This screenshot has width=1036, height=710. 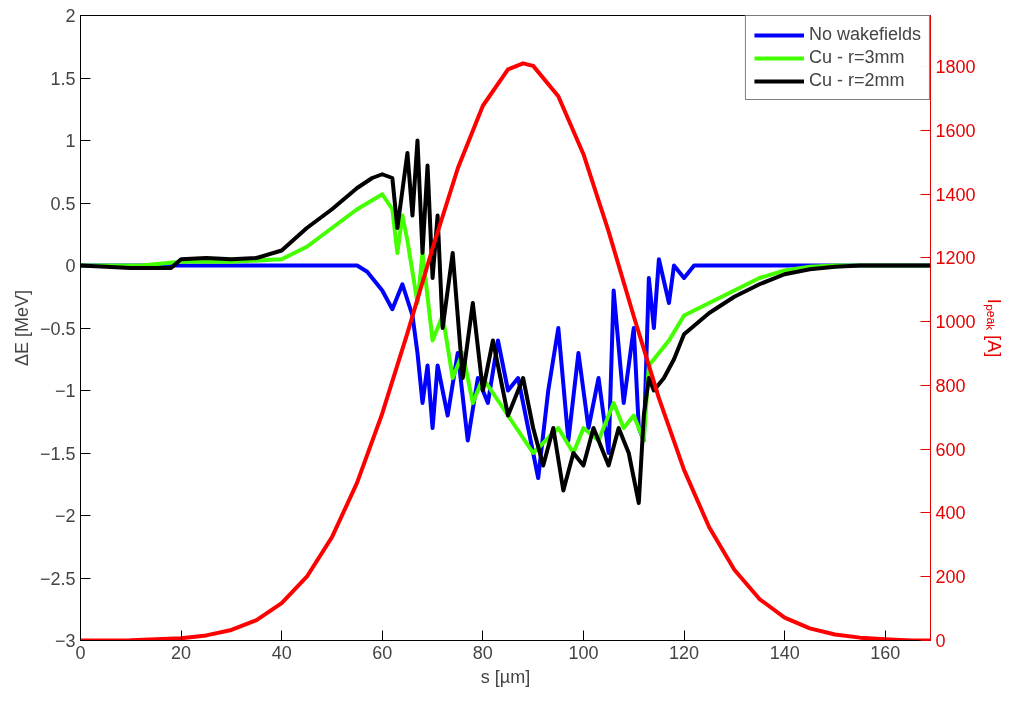 What do you see at coordinates (955, 194) in the screenshot?
I see `y2-tick-label: 1400` at bounding box center [955, 194].